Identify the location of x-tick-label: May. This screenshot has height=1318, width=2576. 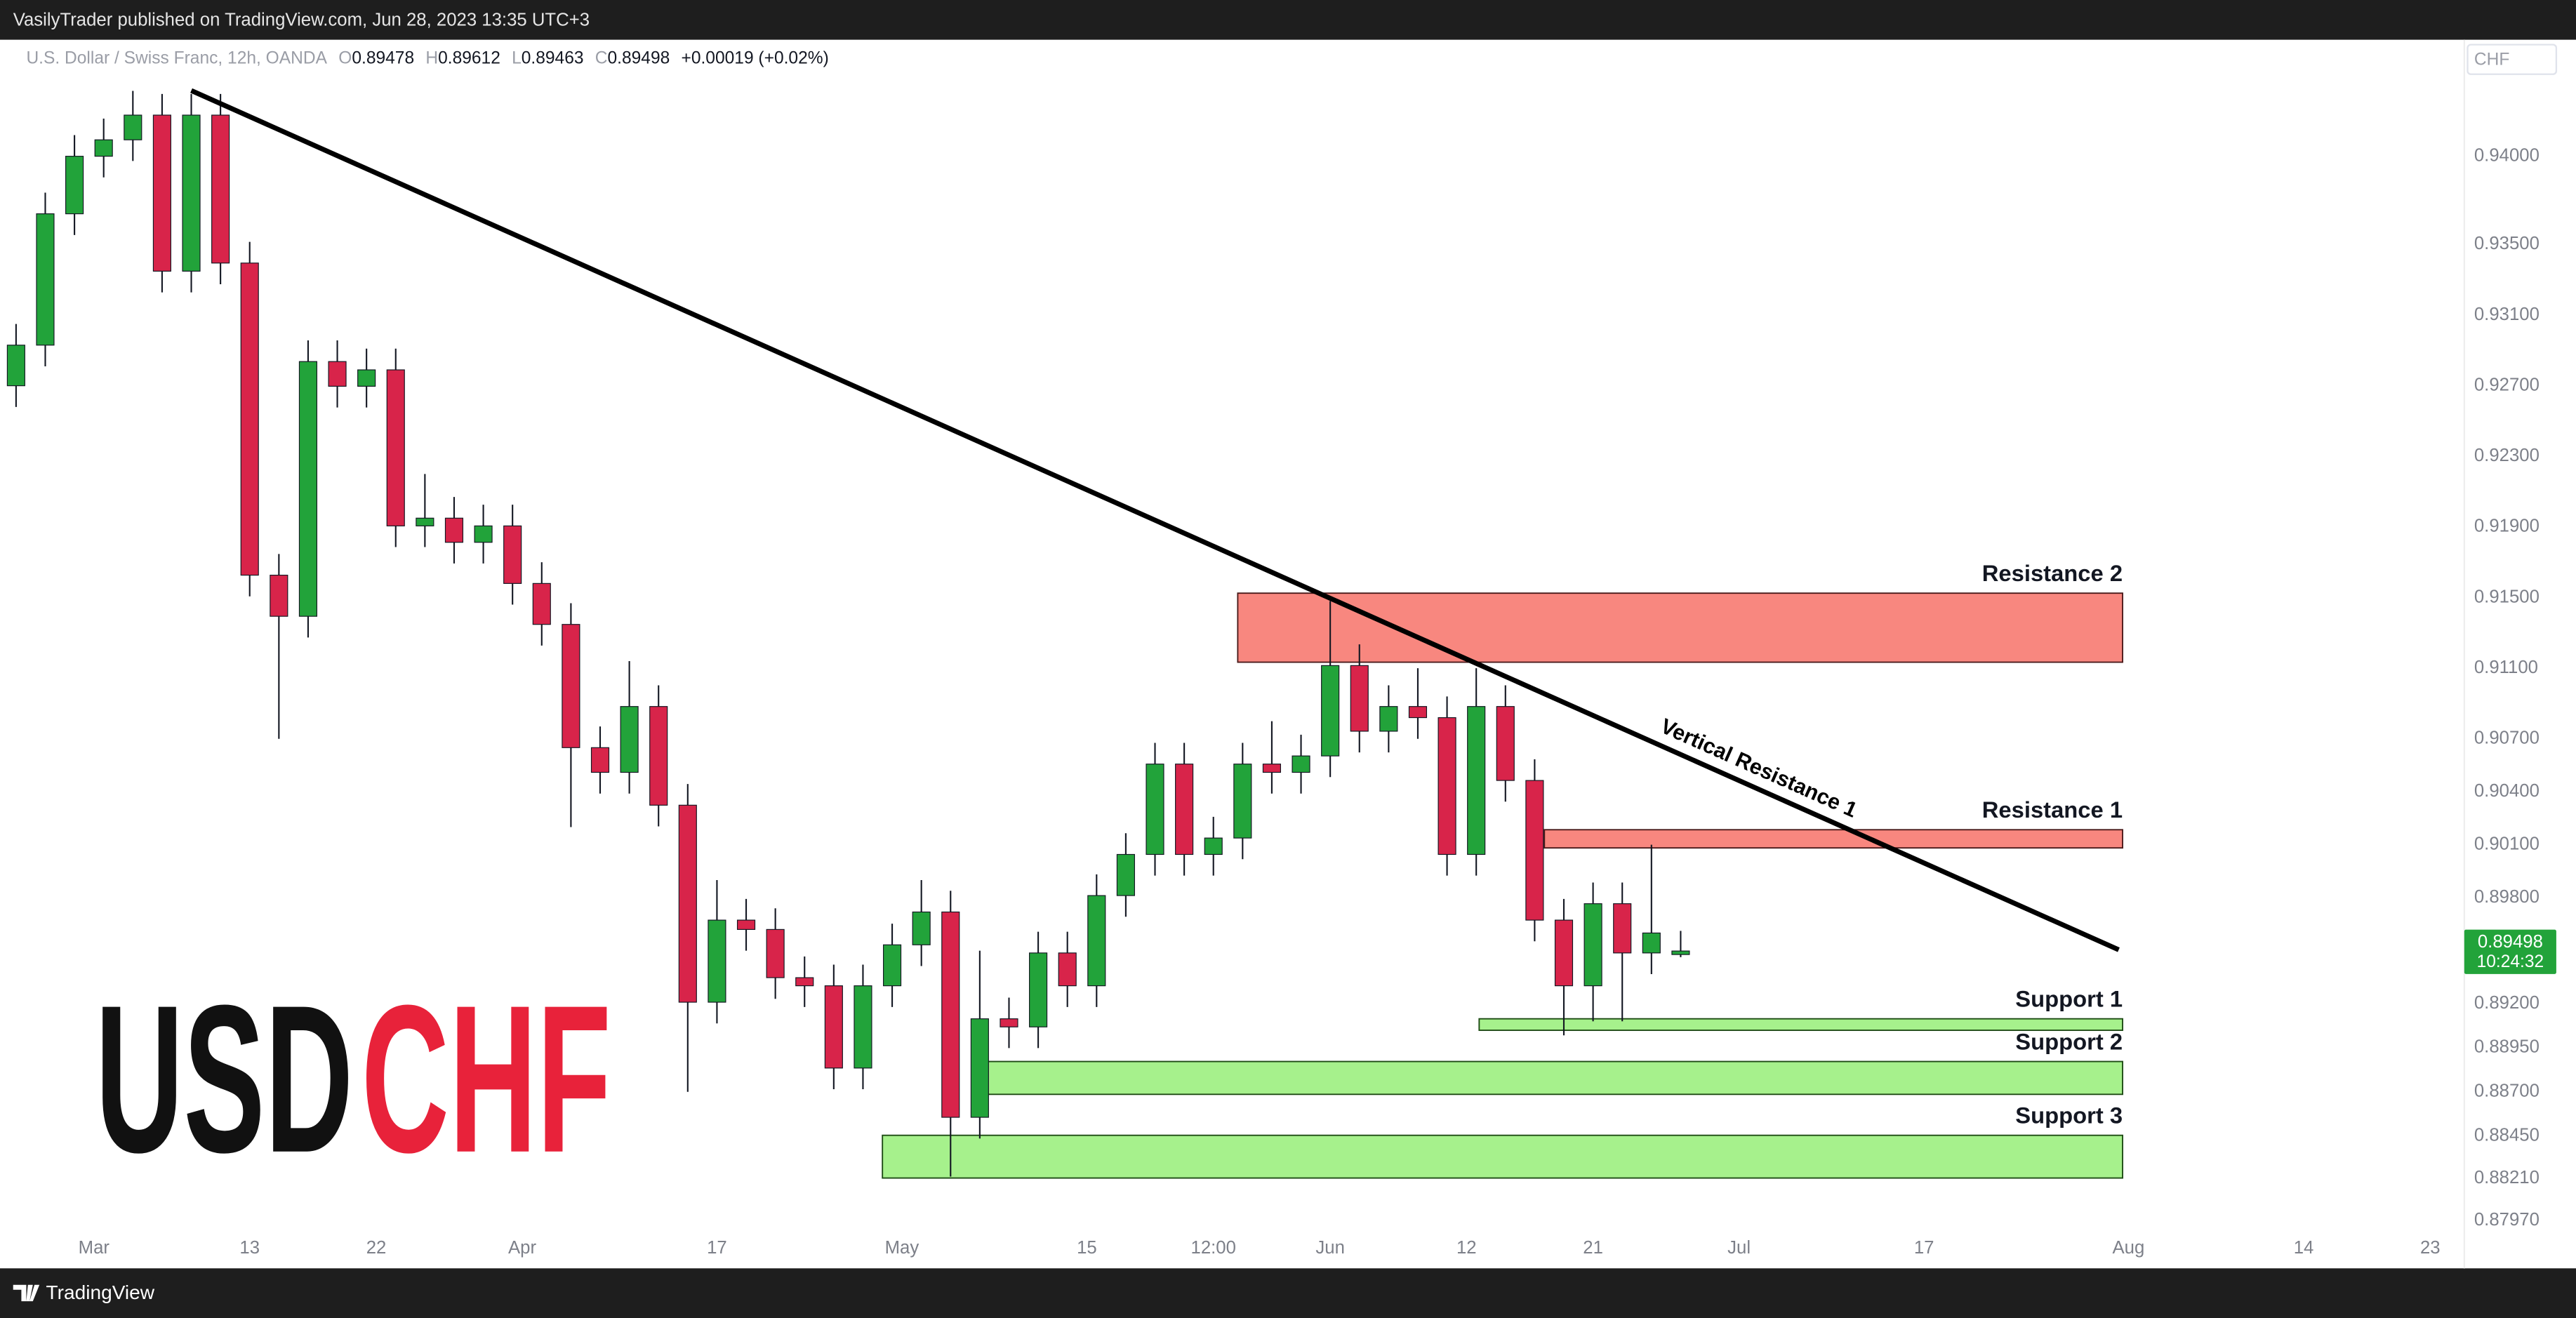
(902, 1248).